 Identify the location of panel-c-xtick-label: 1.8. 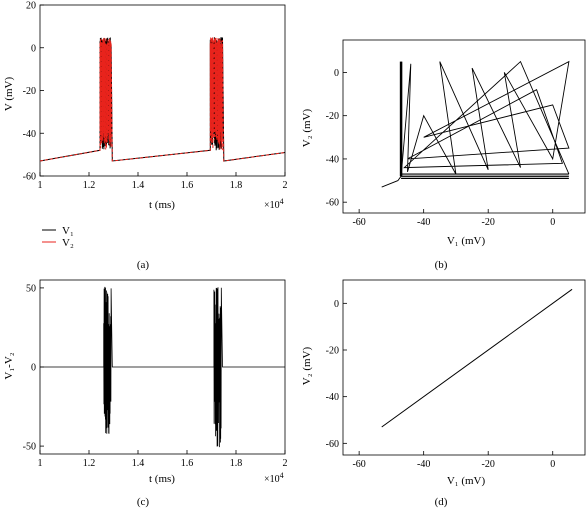
(236, 463).